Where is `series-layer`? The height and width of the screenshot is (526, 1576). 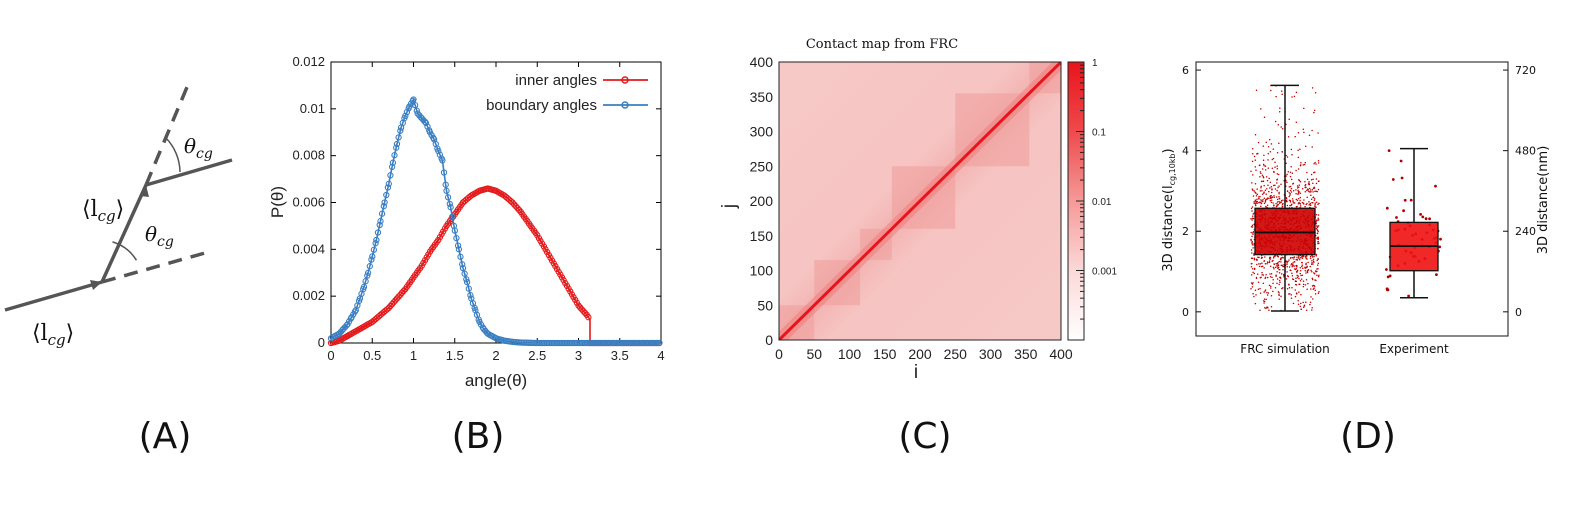 series-layer is located at coordinates (495, 221).